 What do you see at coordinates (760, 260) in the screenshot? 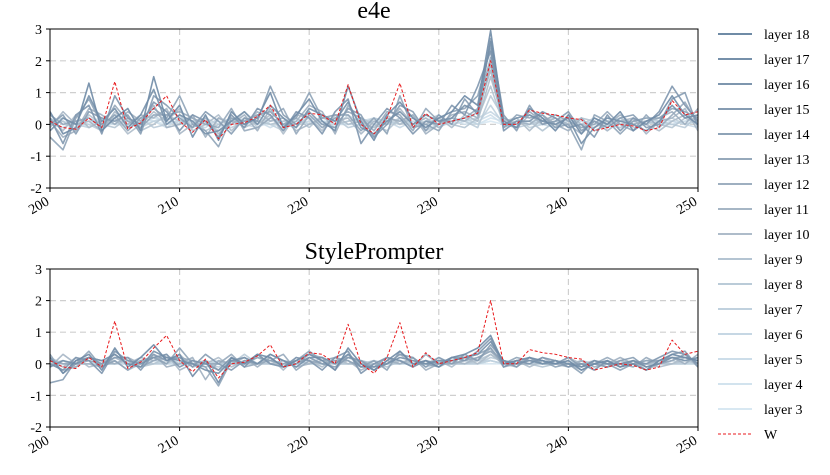
I see `legend-item: layer 9` at bounding box center [760, 260].